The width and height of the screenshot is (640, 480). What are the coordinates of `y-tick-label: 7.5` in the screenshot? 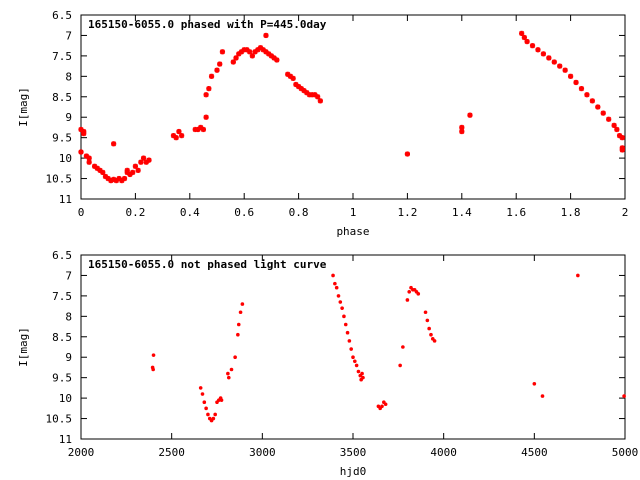 It's located at (62, 296).